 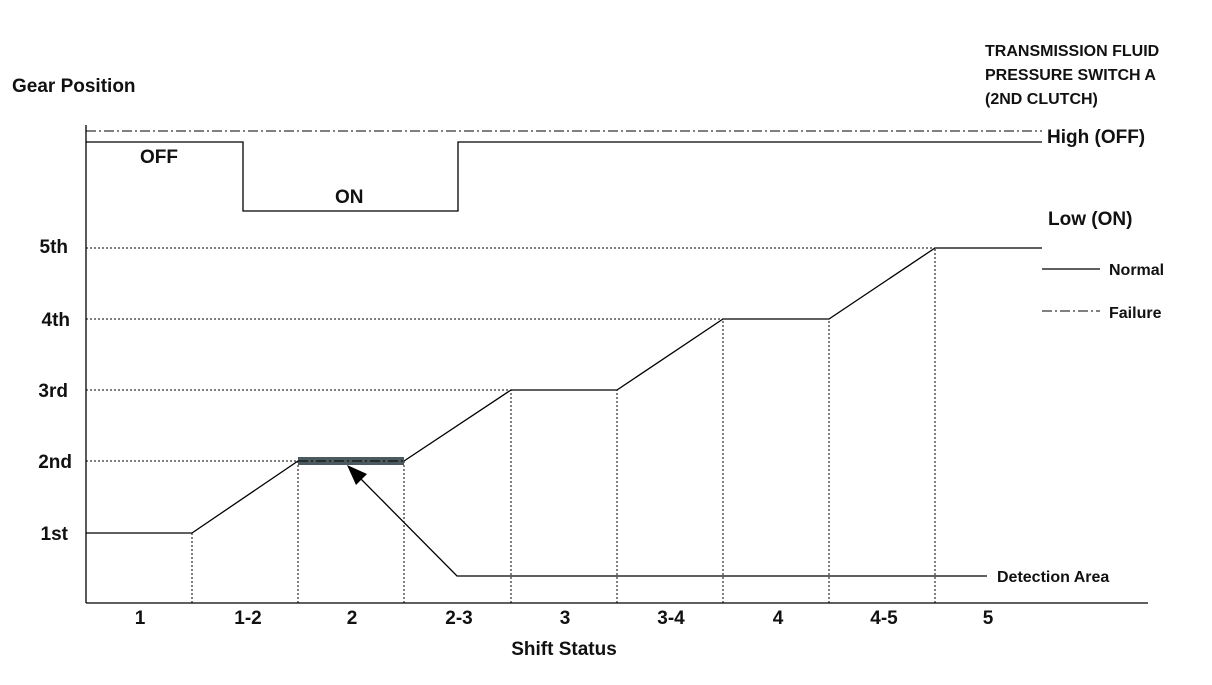 I want to click on shift-label: 2, so click(x=352, y=618).